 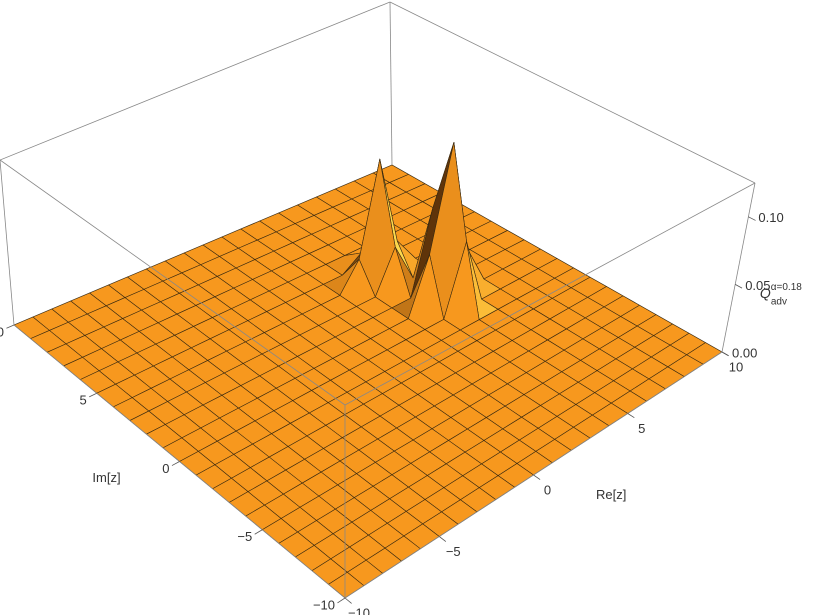 I want to click on z-axis-label: Qα=0.18, so click(x=781, y=291).